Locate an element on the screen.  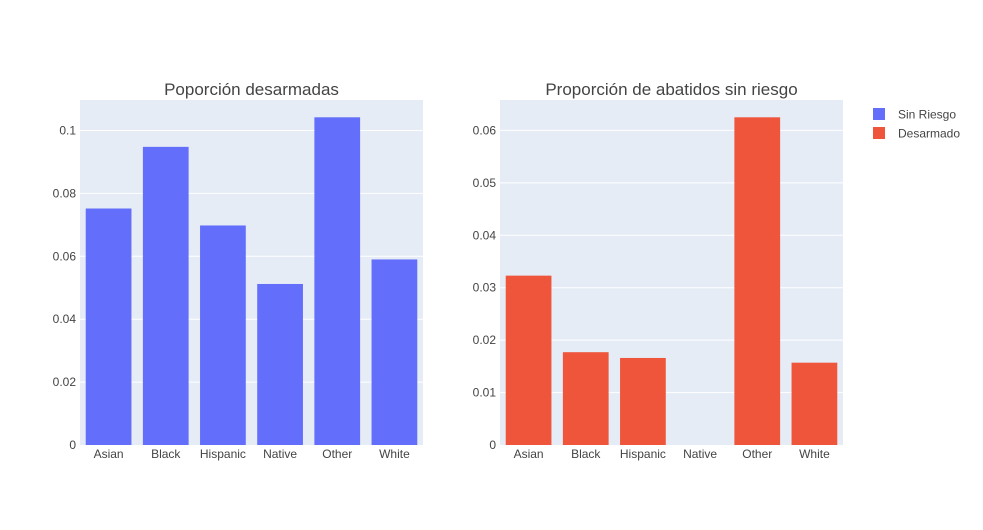
y-tick-label-right: 0.03 is located at coordinates (485, 288).